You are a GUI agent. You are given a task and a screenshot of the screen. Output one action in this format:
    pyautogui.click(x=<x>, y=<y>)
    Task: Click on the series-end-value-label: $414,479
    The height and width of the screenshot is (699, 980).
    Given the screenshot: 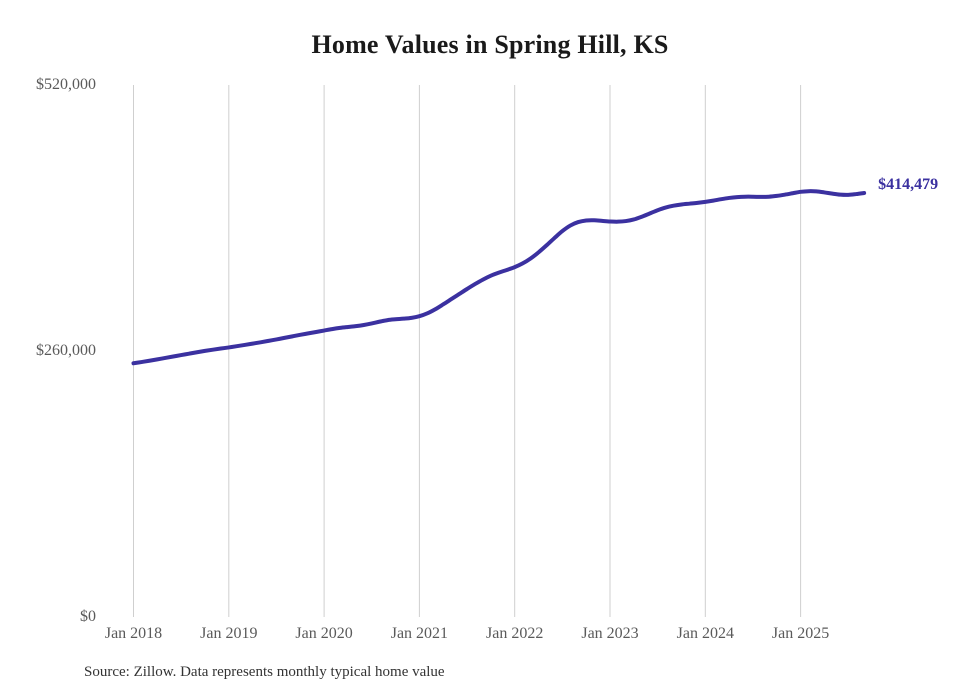 What is the action you would take?
    pyautogui.click(x=908, y=184)
    